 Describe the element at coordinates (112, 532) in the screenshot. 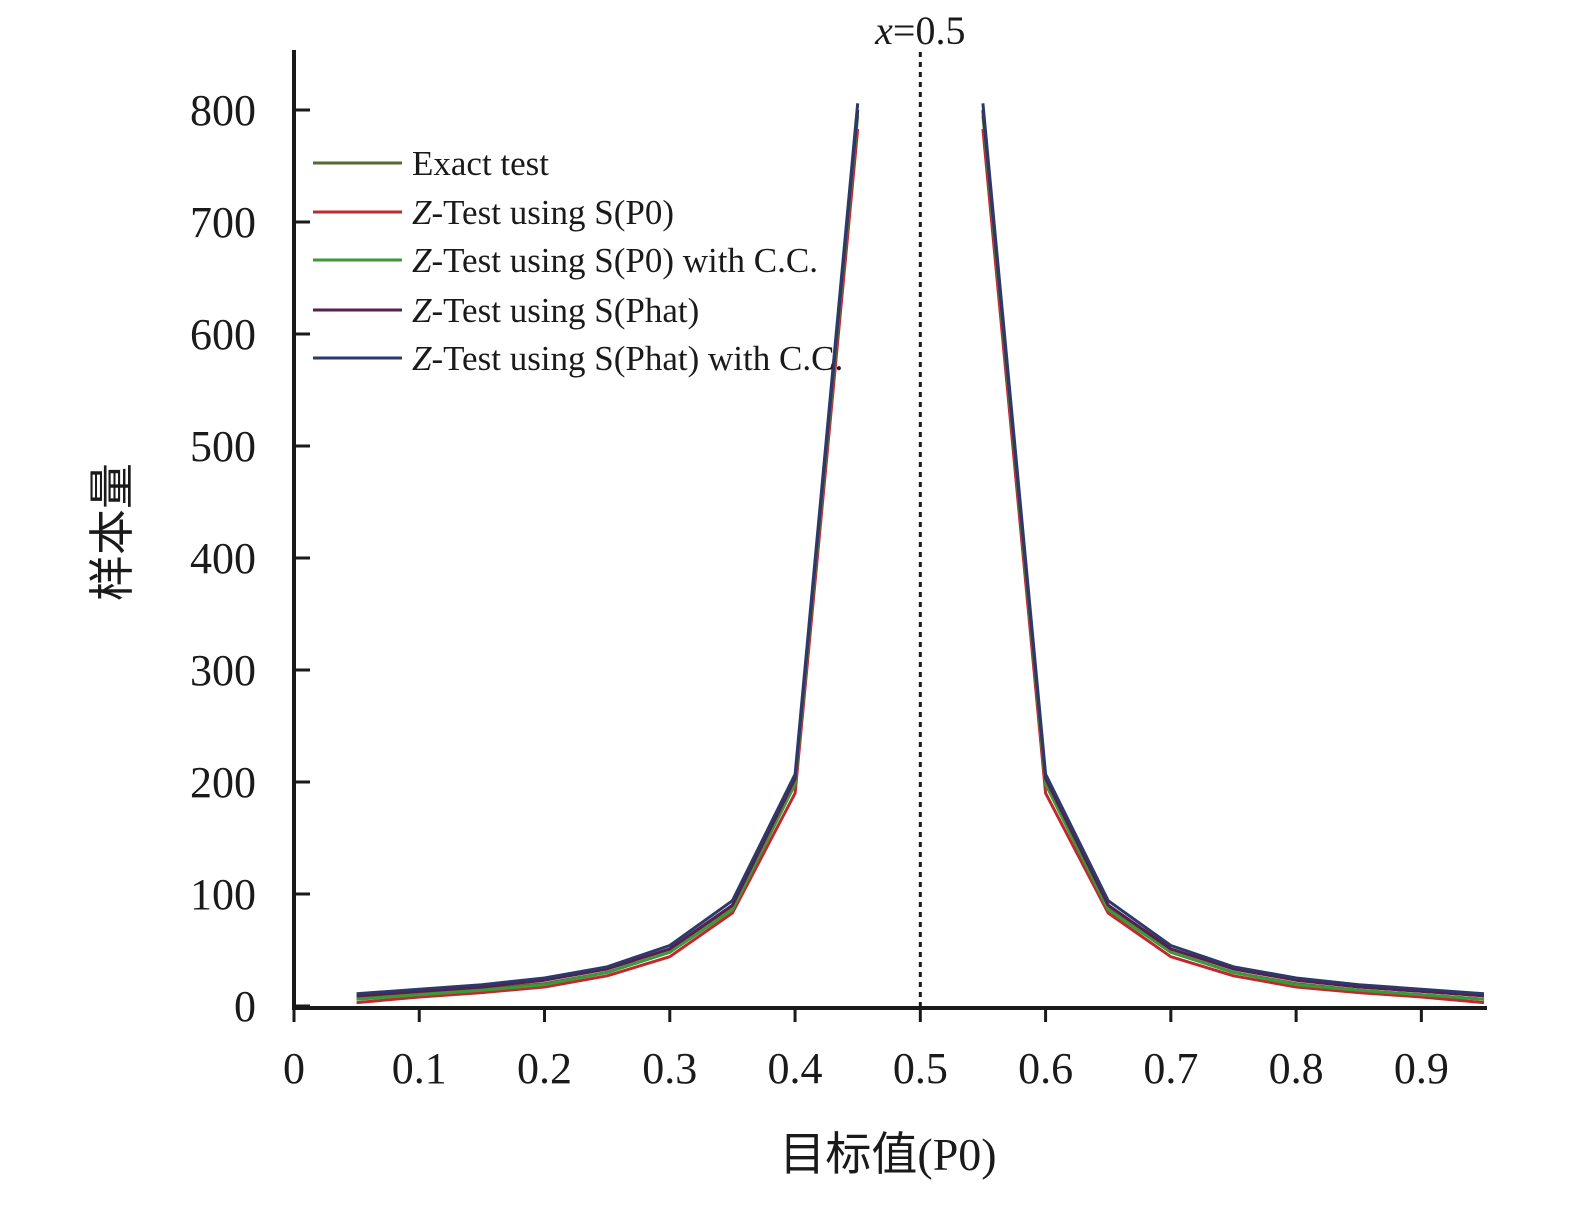

I see `y-axis-title: 样本量` at that location.